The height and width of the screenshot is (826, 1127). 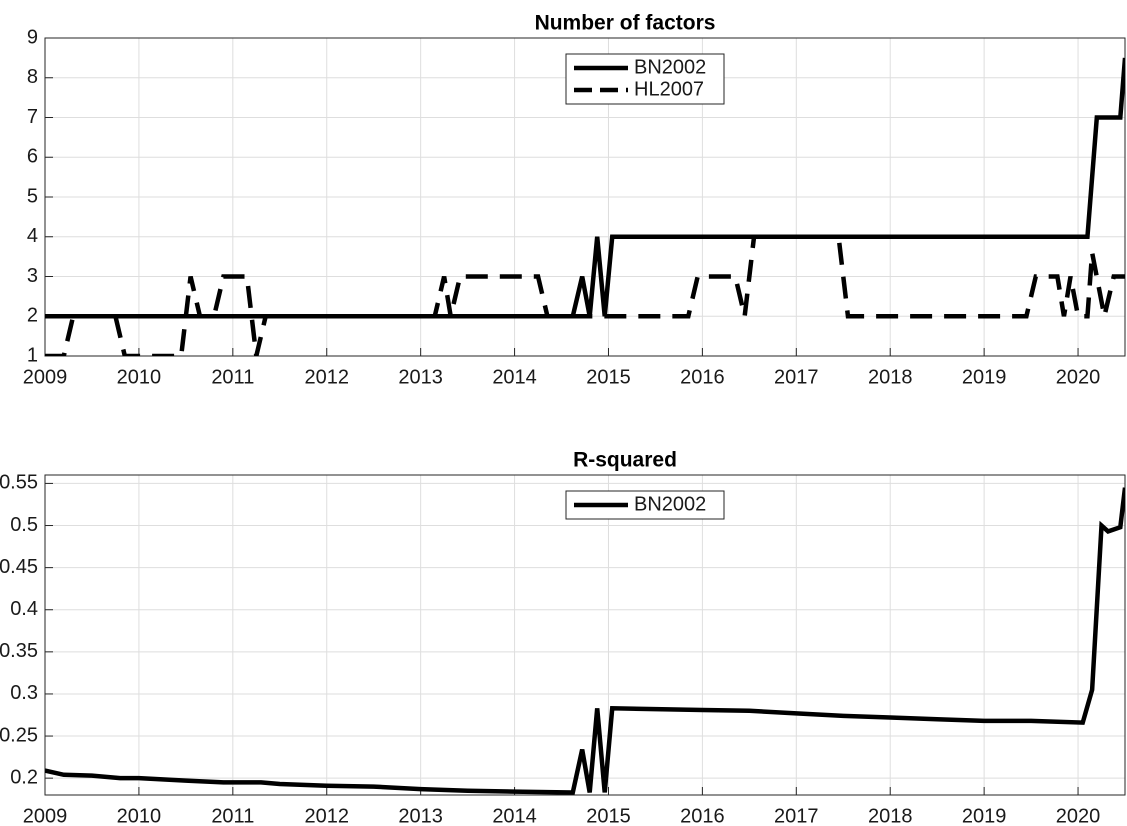 I want to click on y-tick-label: 0.45, so click(x=19, y=567).